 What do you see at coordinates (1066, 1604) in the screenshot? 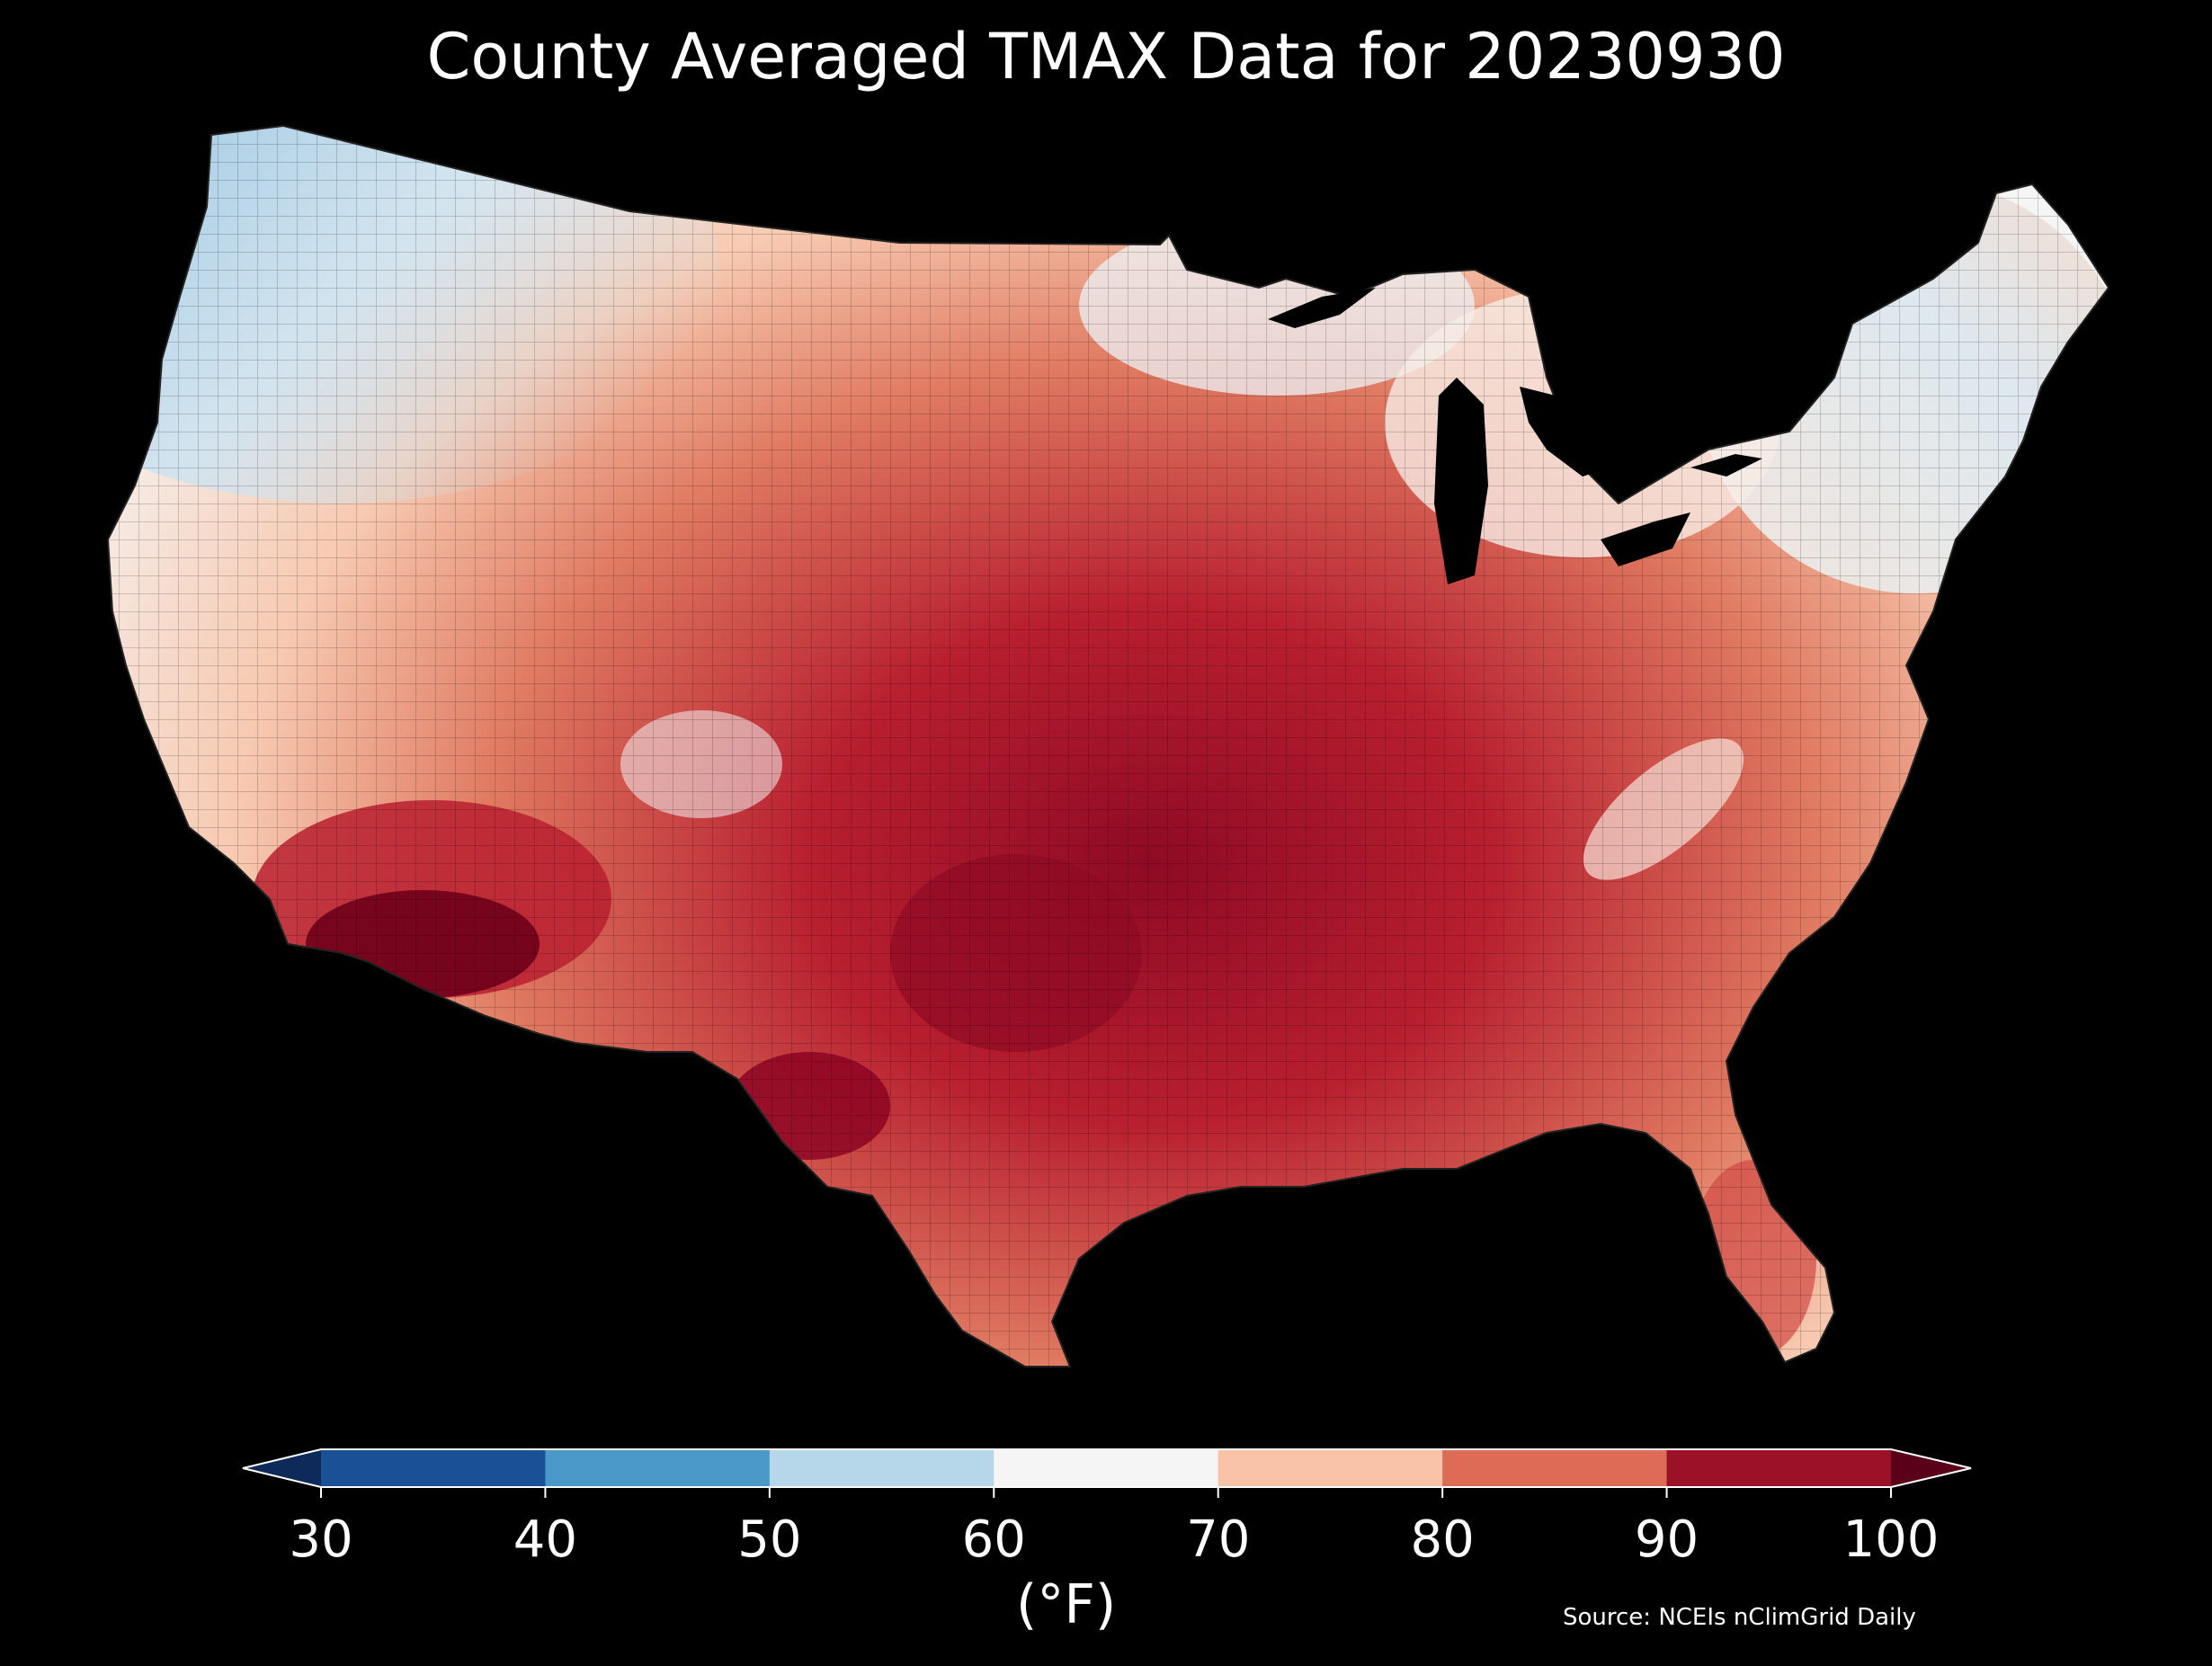
I see `colorbar-unit-label: (°F)` at bounding box center [1066, 1604].